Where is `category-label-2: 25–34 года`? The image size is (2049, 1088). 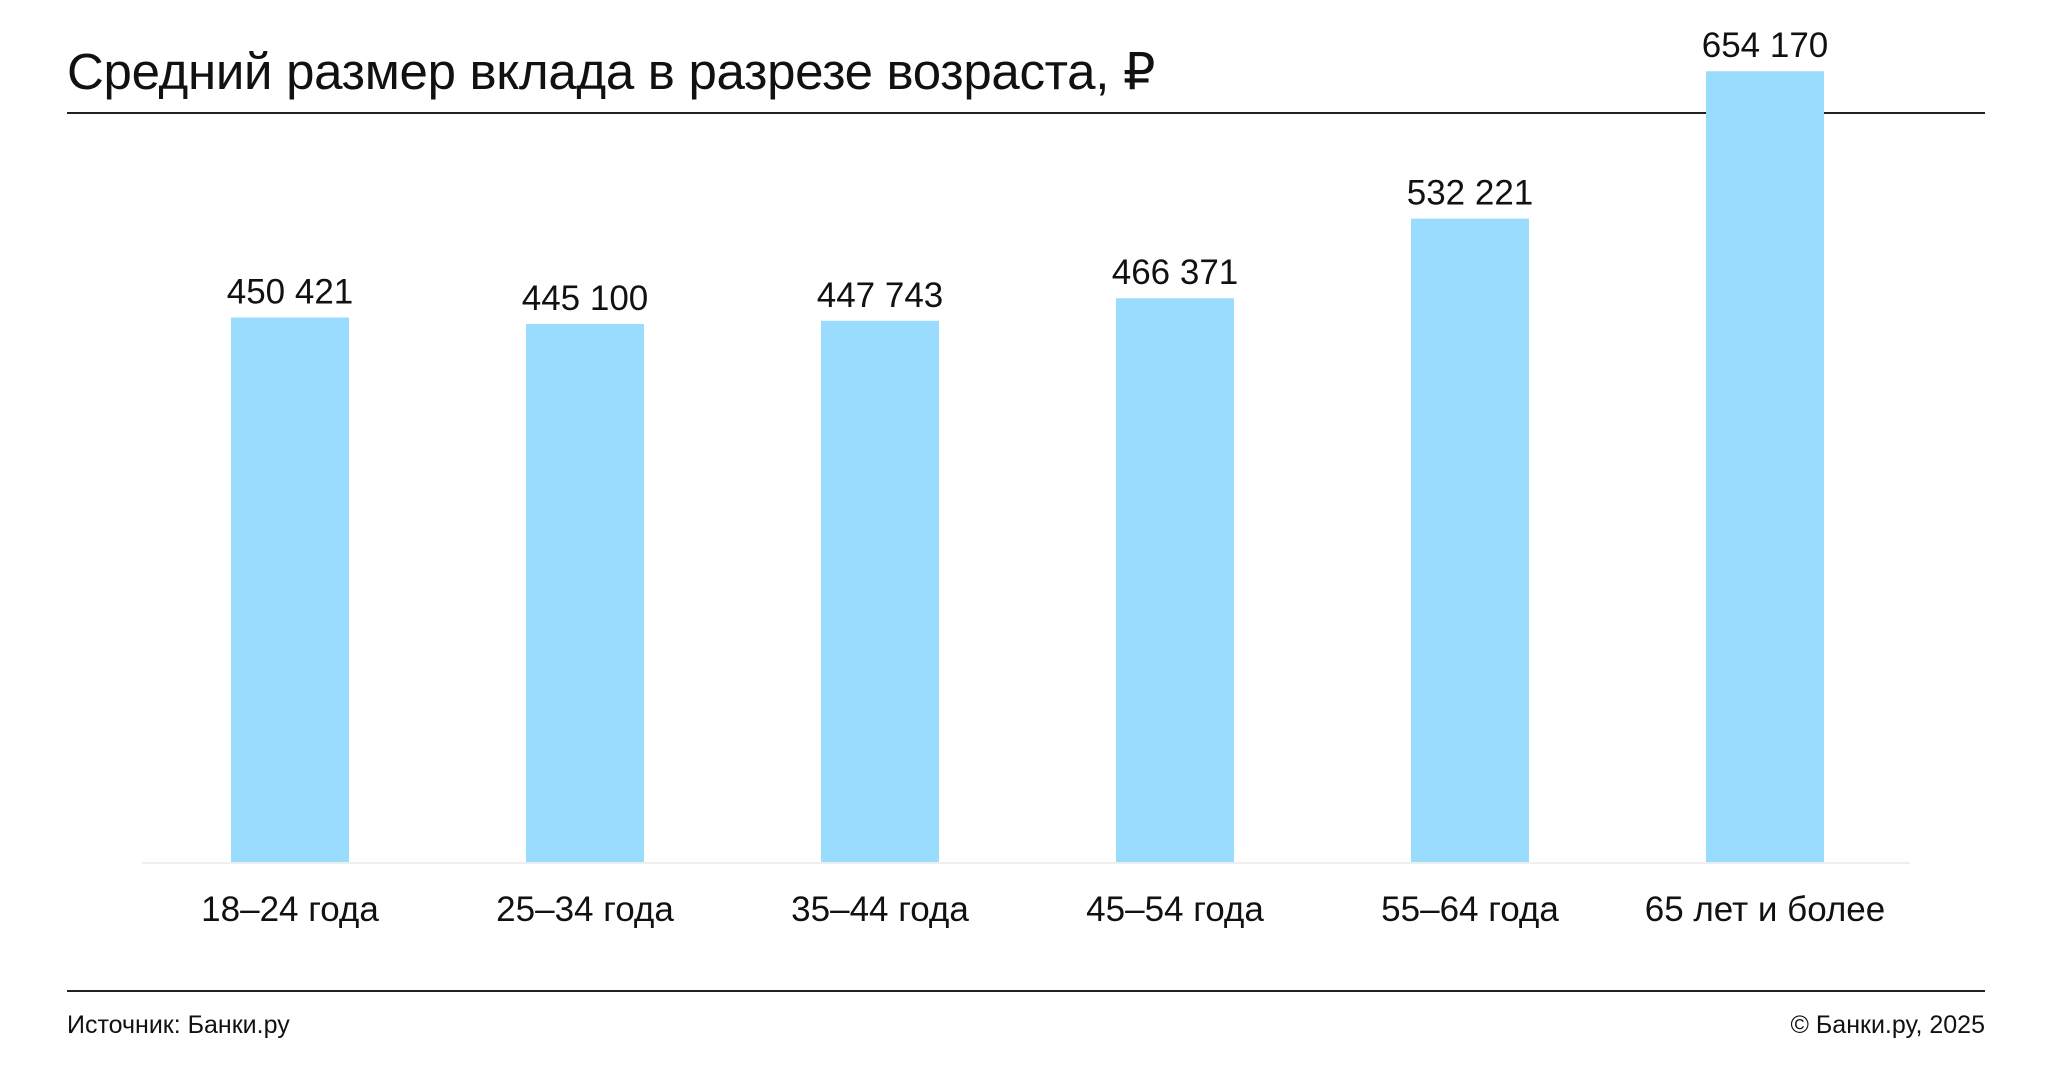 category-label-2: 25–34 года is located at coordinates (585, 909).